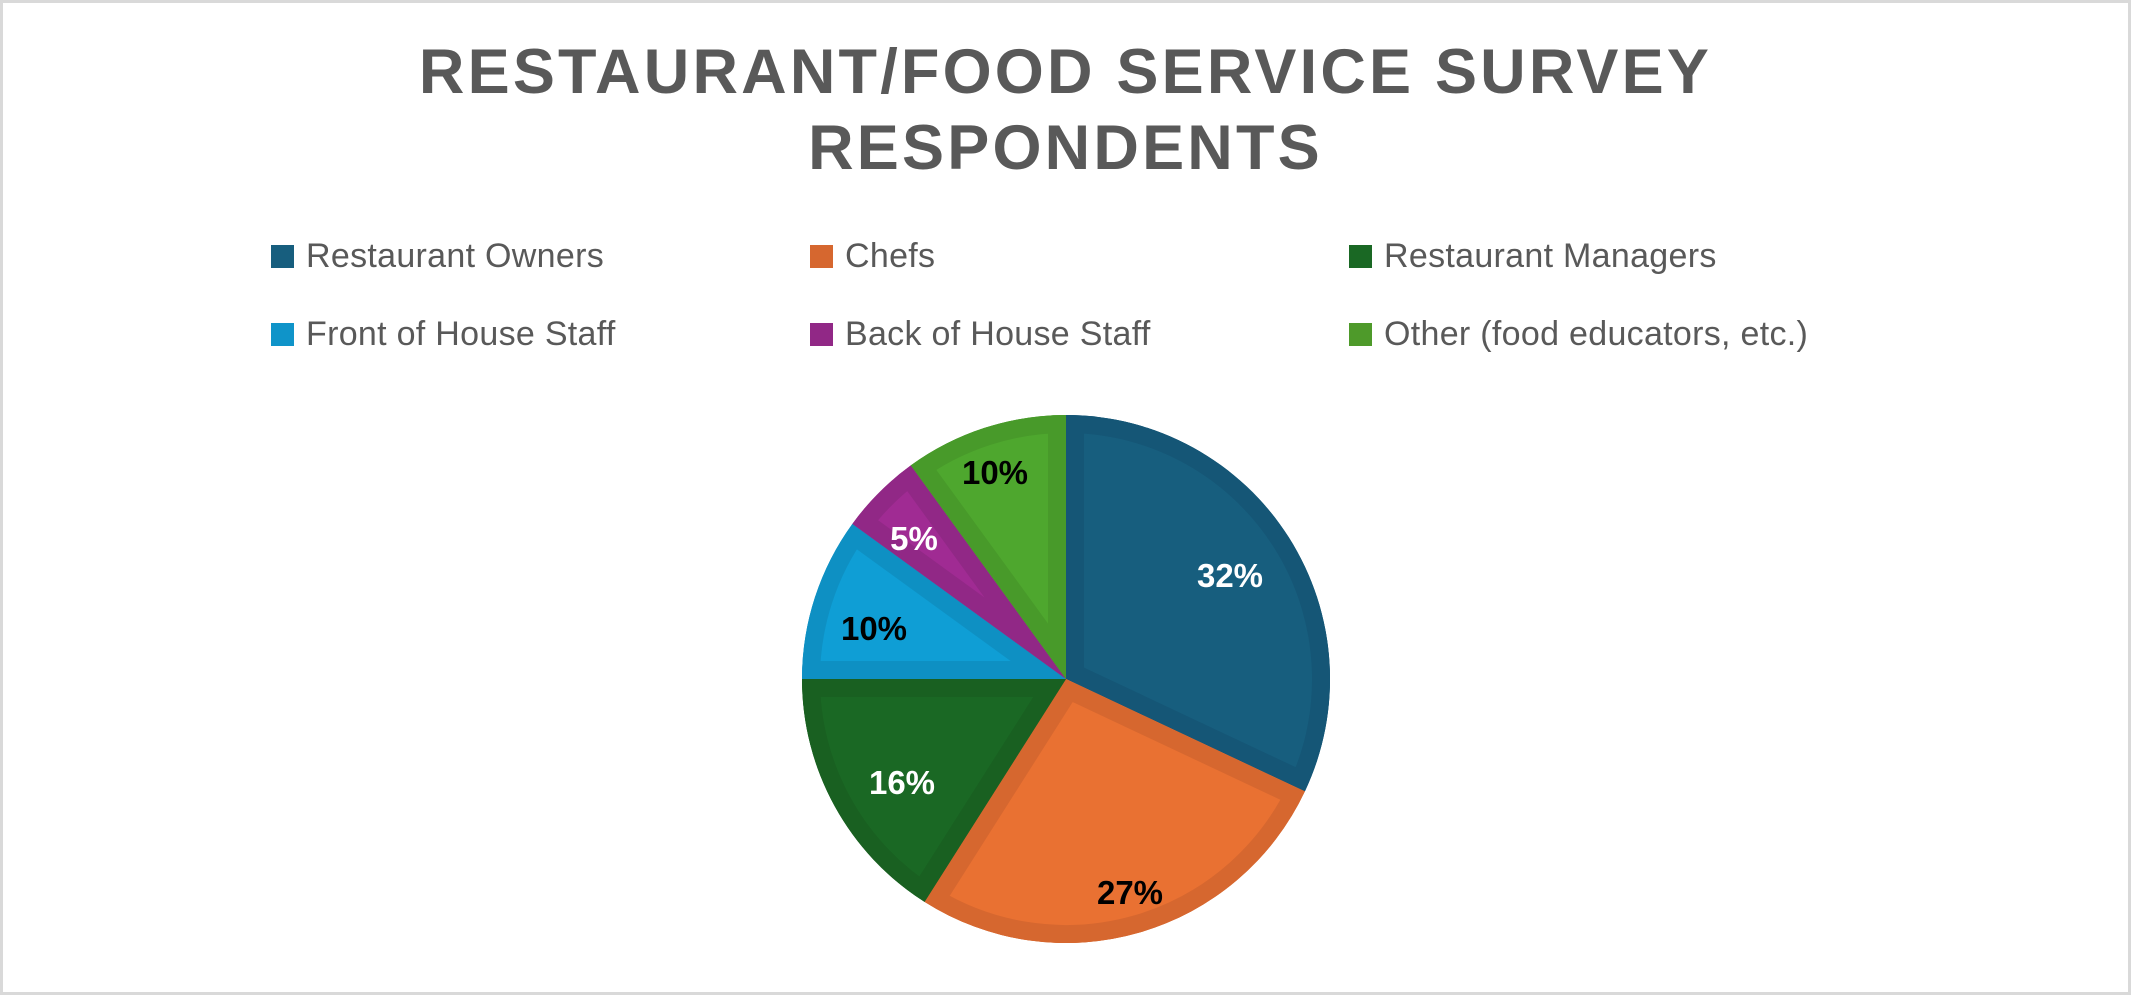 This screenshot has height=995, width=2131. Describe the element at coordinates (1596, 333) in the screenshot. I see `legend-label: Other (food educators, etc.)` at that location.